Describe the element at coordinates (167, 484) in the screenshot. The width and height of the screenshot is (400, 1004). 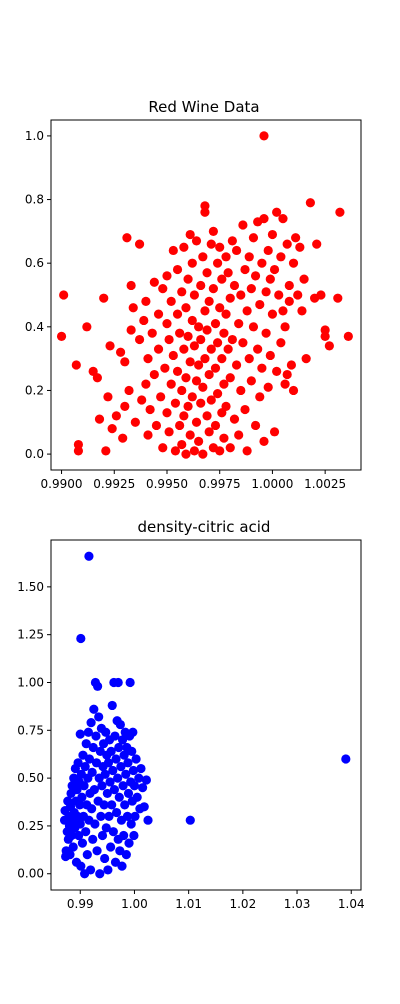
I see `x-tick-label: 0.9950` at that location.